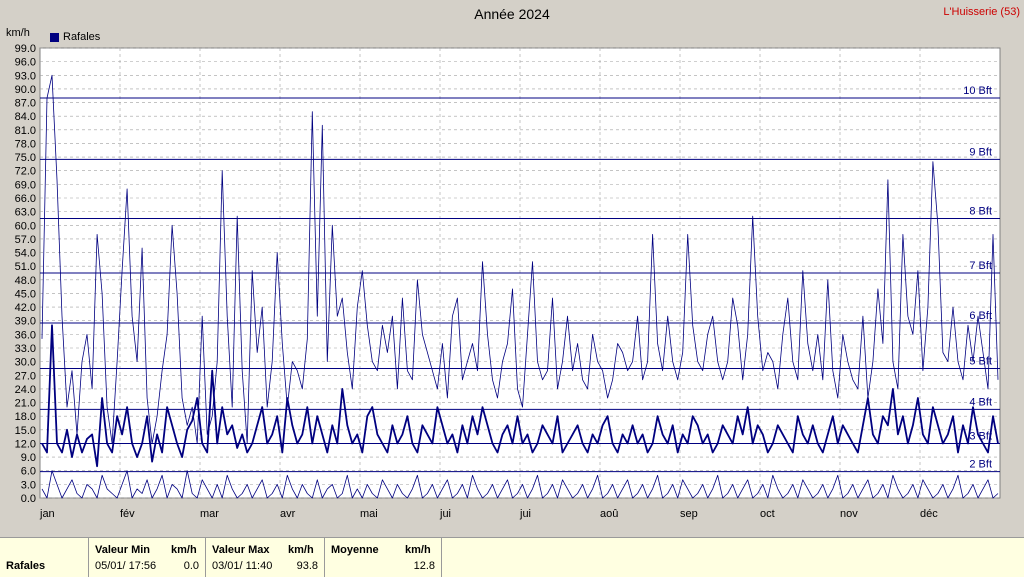 This screenshot has height=577, width=1024. What do you see at coordinates (126, 566) in the screenshot?
I see `min-date: 05/01/ 17:56` at bounding box center [126, 566].